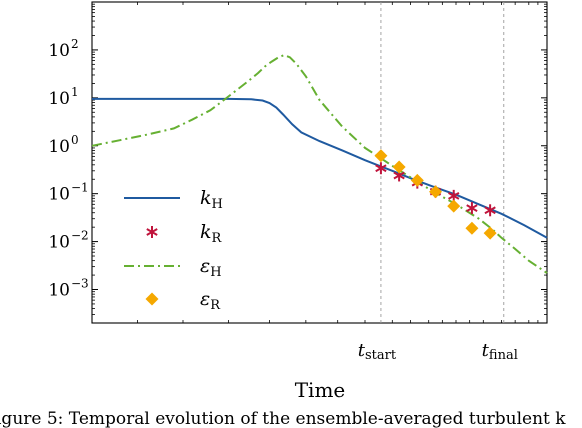 The width and height of the screenshot is (582, 428). Describe the element at coordinates (80, 284) in the screenshot. I see `y-tick-label-exp: −3` at that location.